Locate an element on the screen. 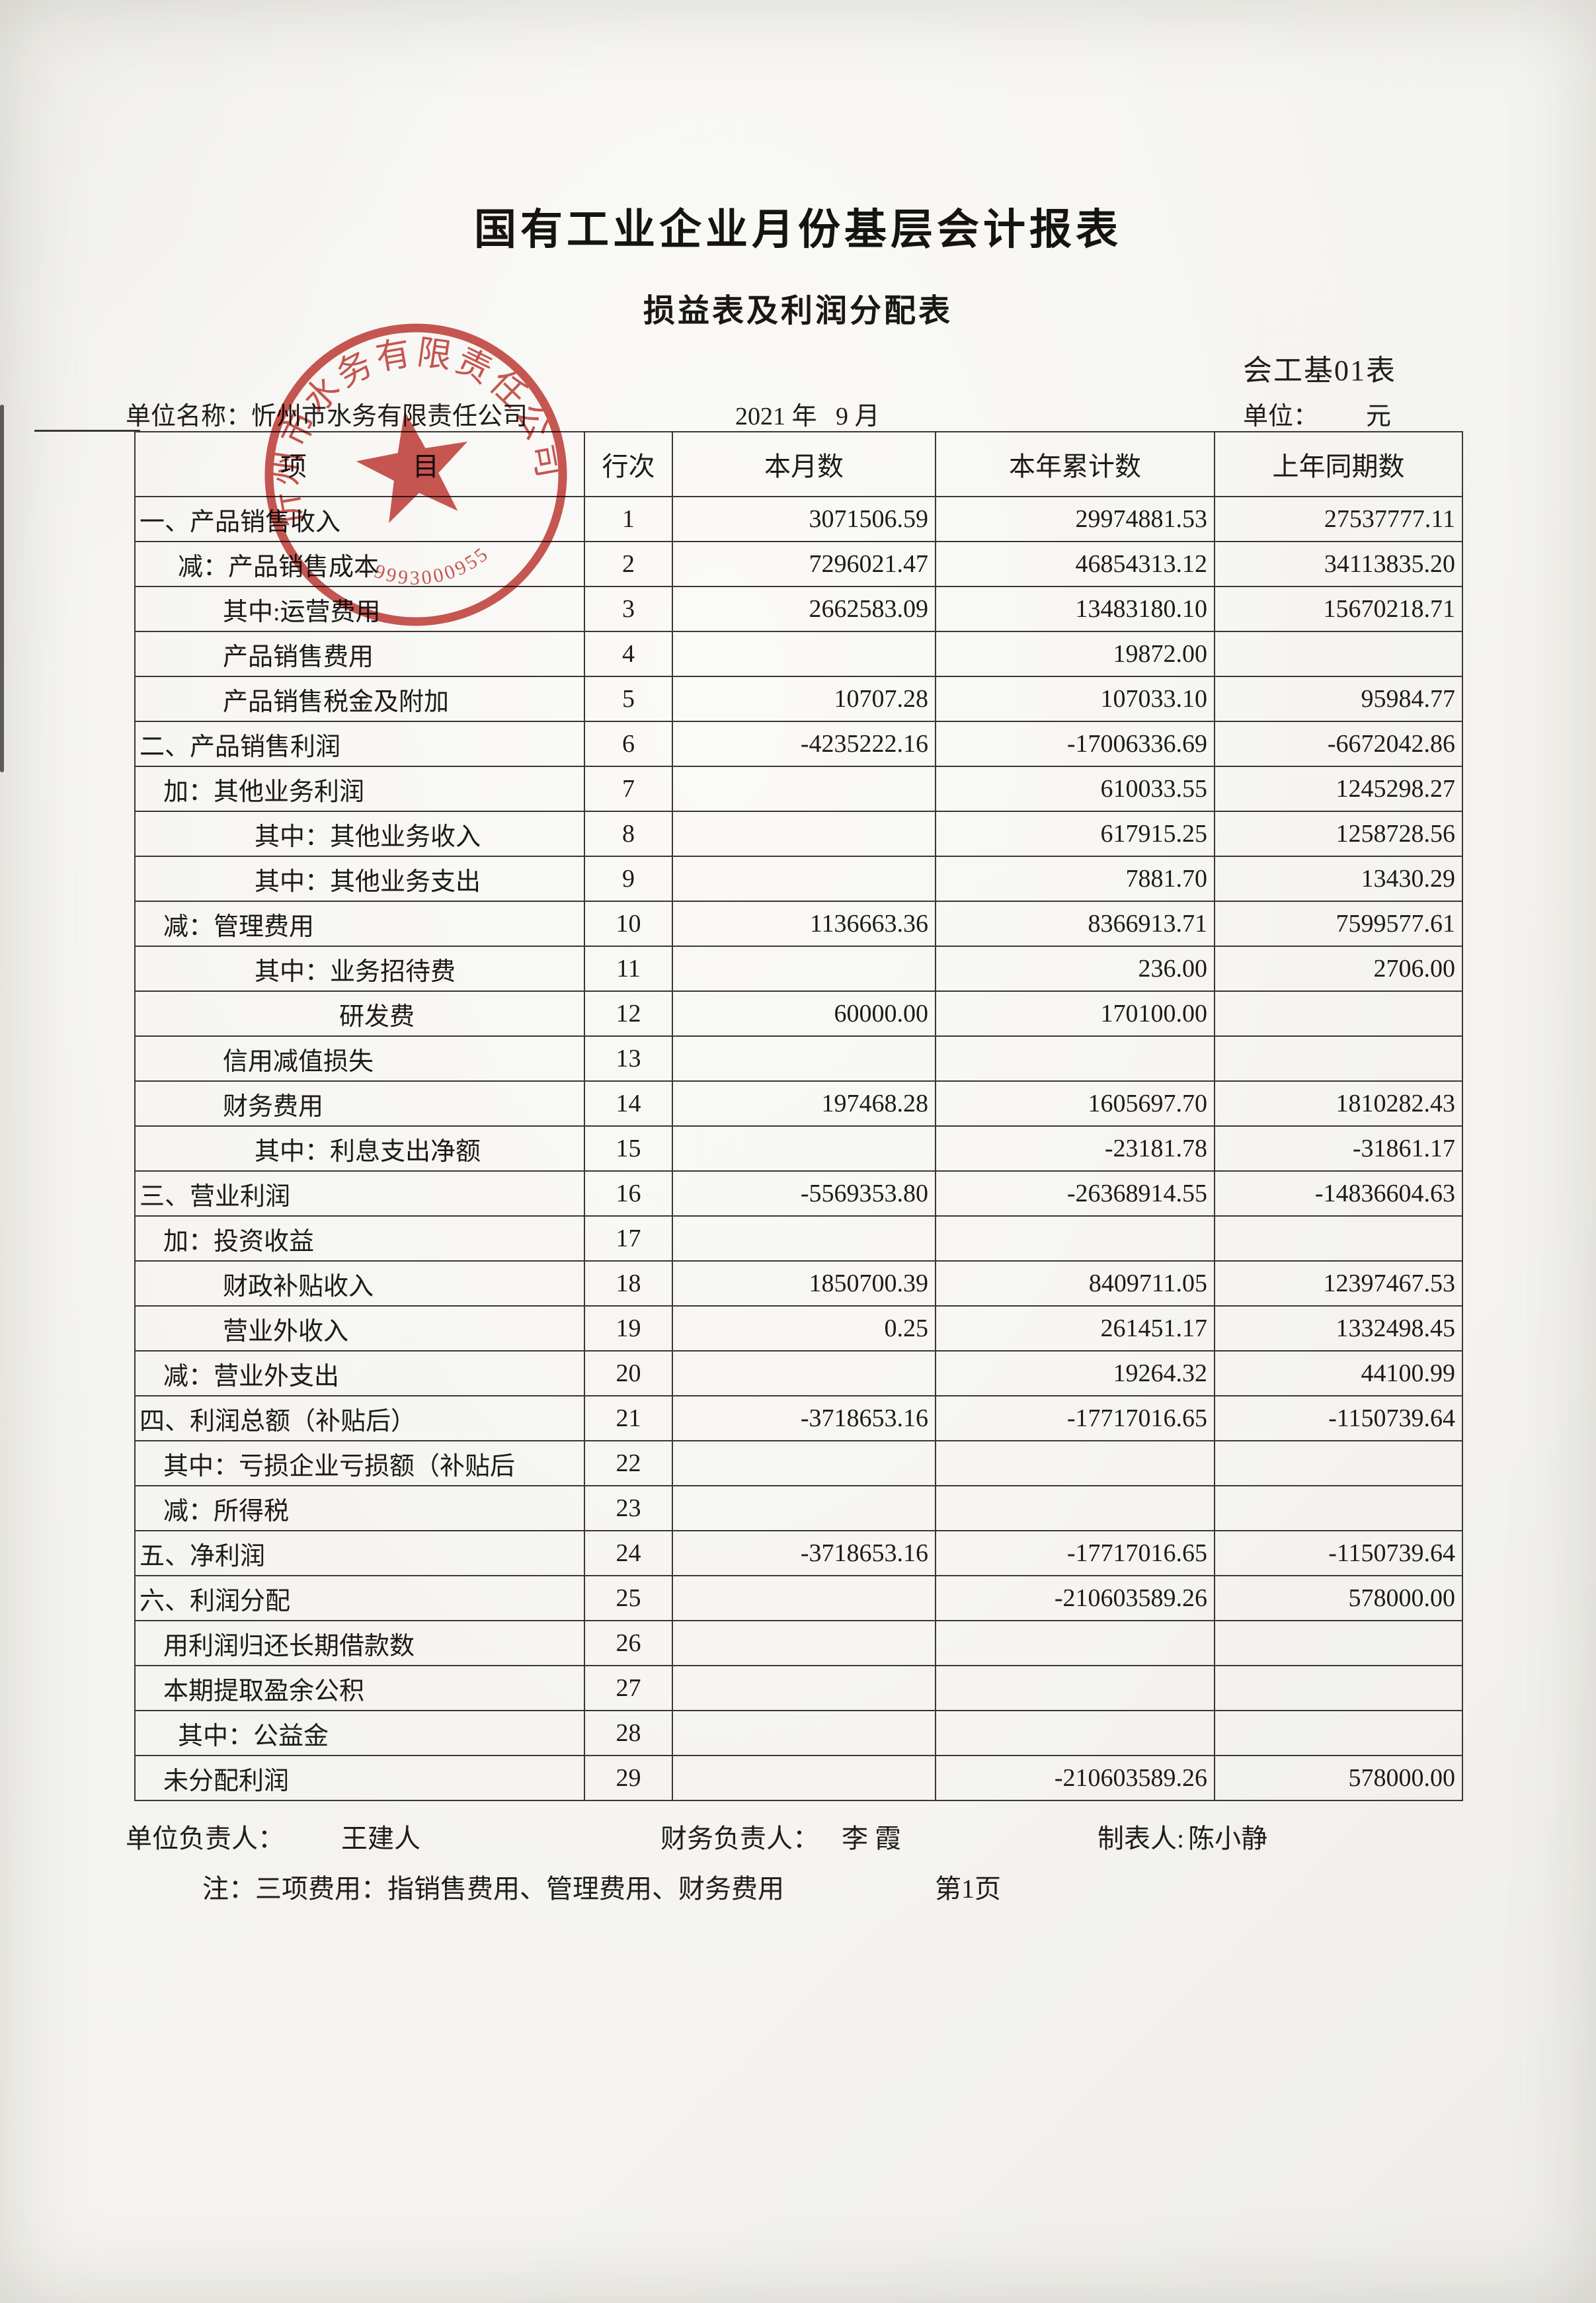  cell-current-month: 10707.28 is located at coordinates (804, 699).